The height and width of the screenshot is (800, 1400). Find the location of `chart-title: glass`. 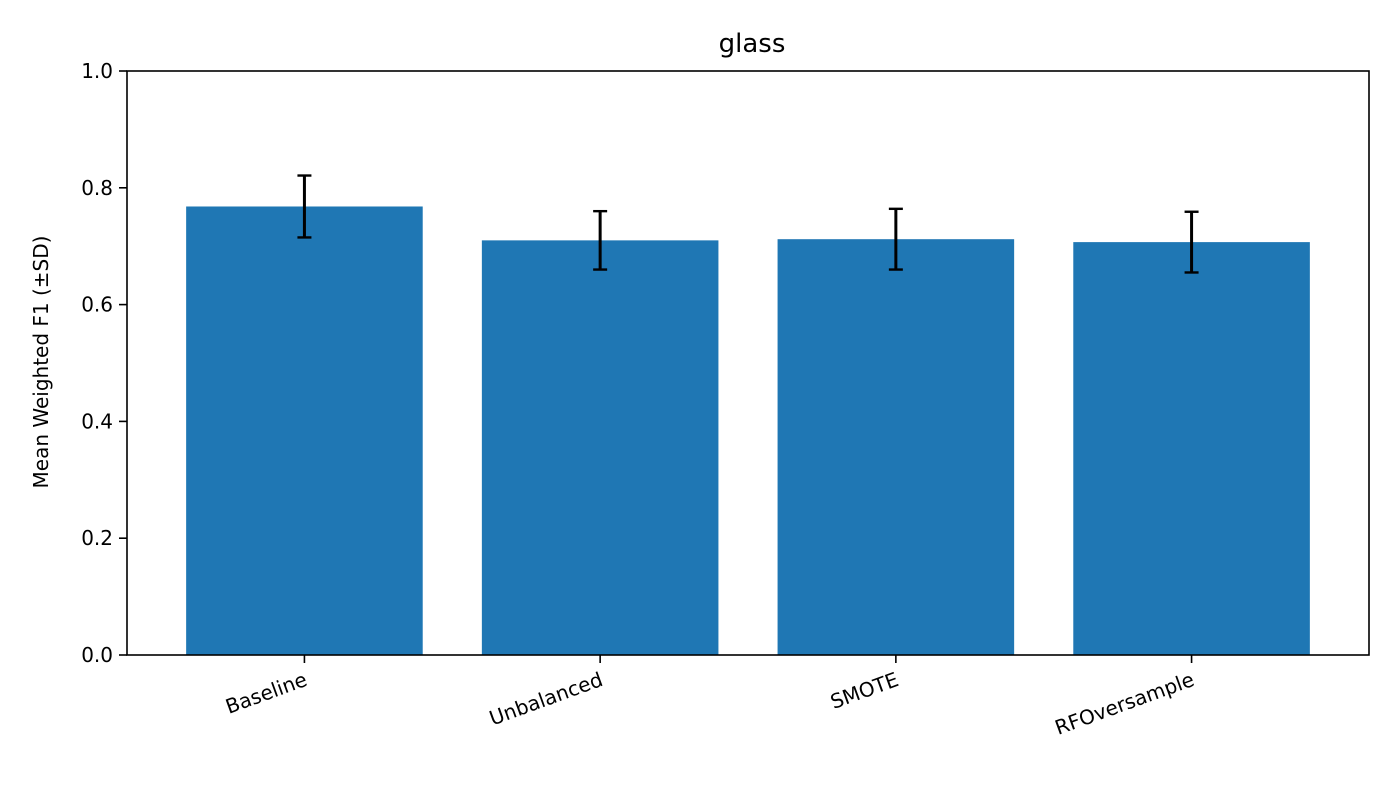

chart-title: glass is located at coordinates (752, 44).